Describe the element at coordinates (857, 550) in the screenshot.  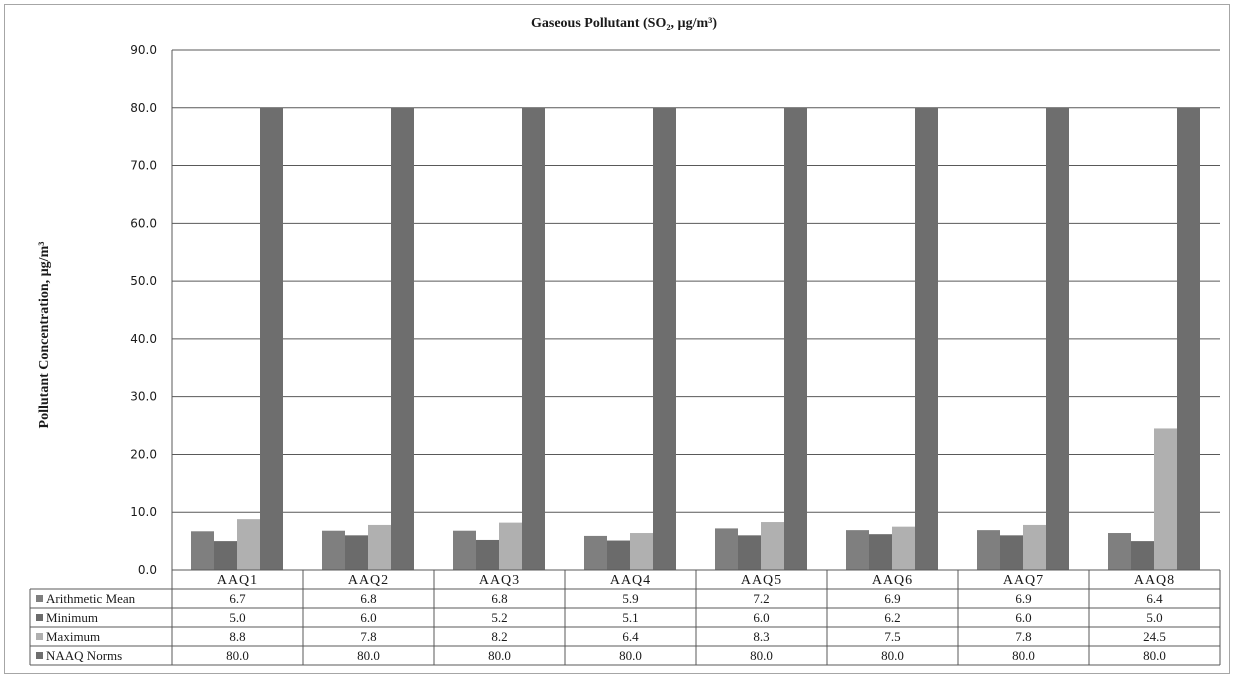
I see `bar-arithmetic-mean-aaq6` at that location.